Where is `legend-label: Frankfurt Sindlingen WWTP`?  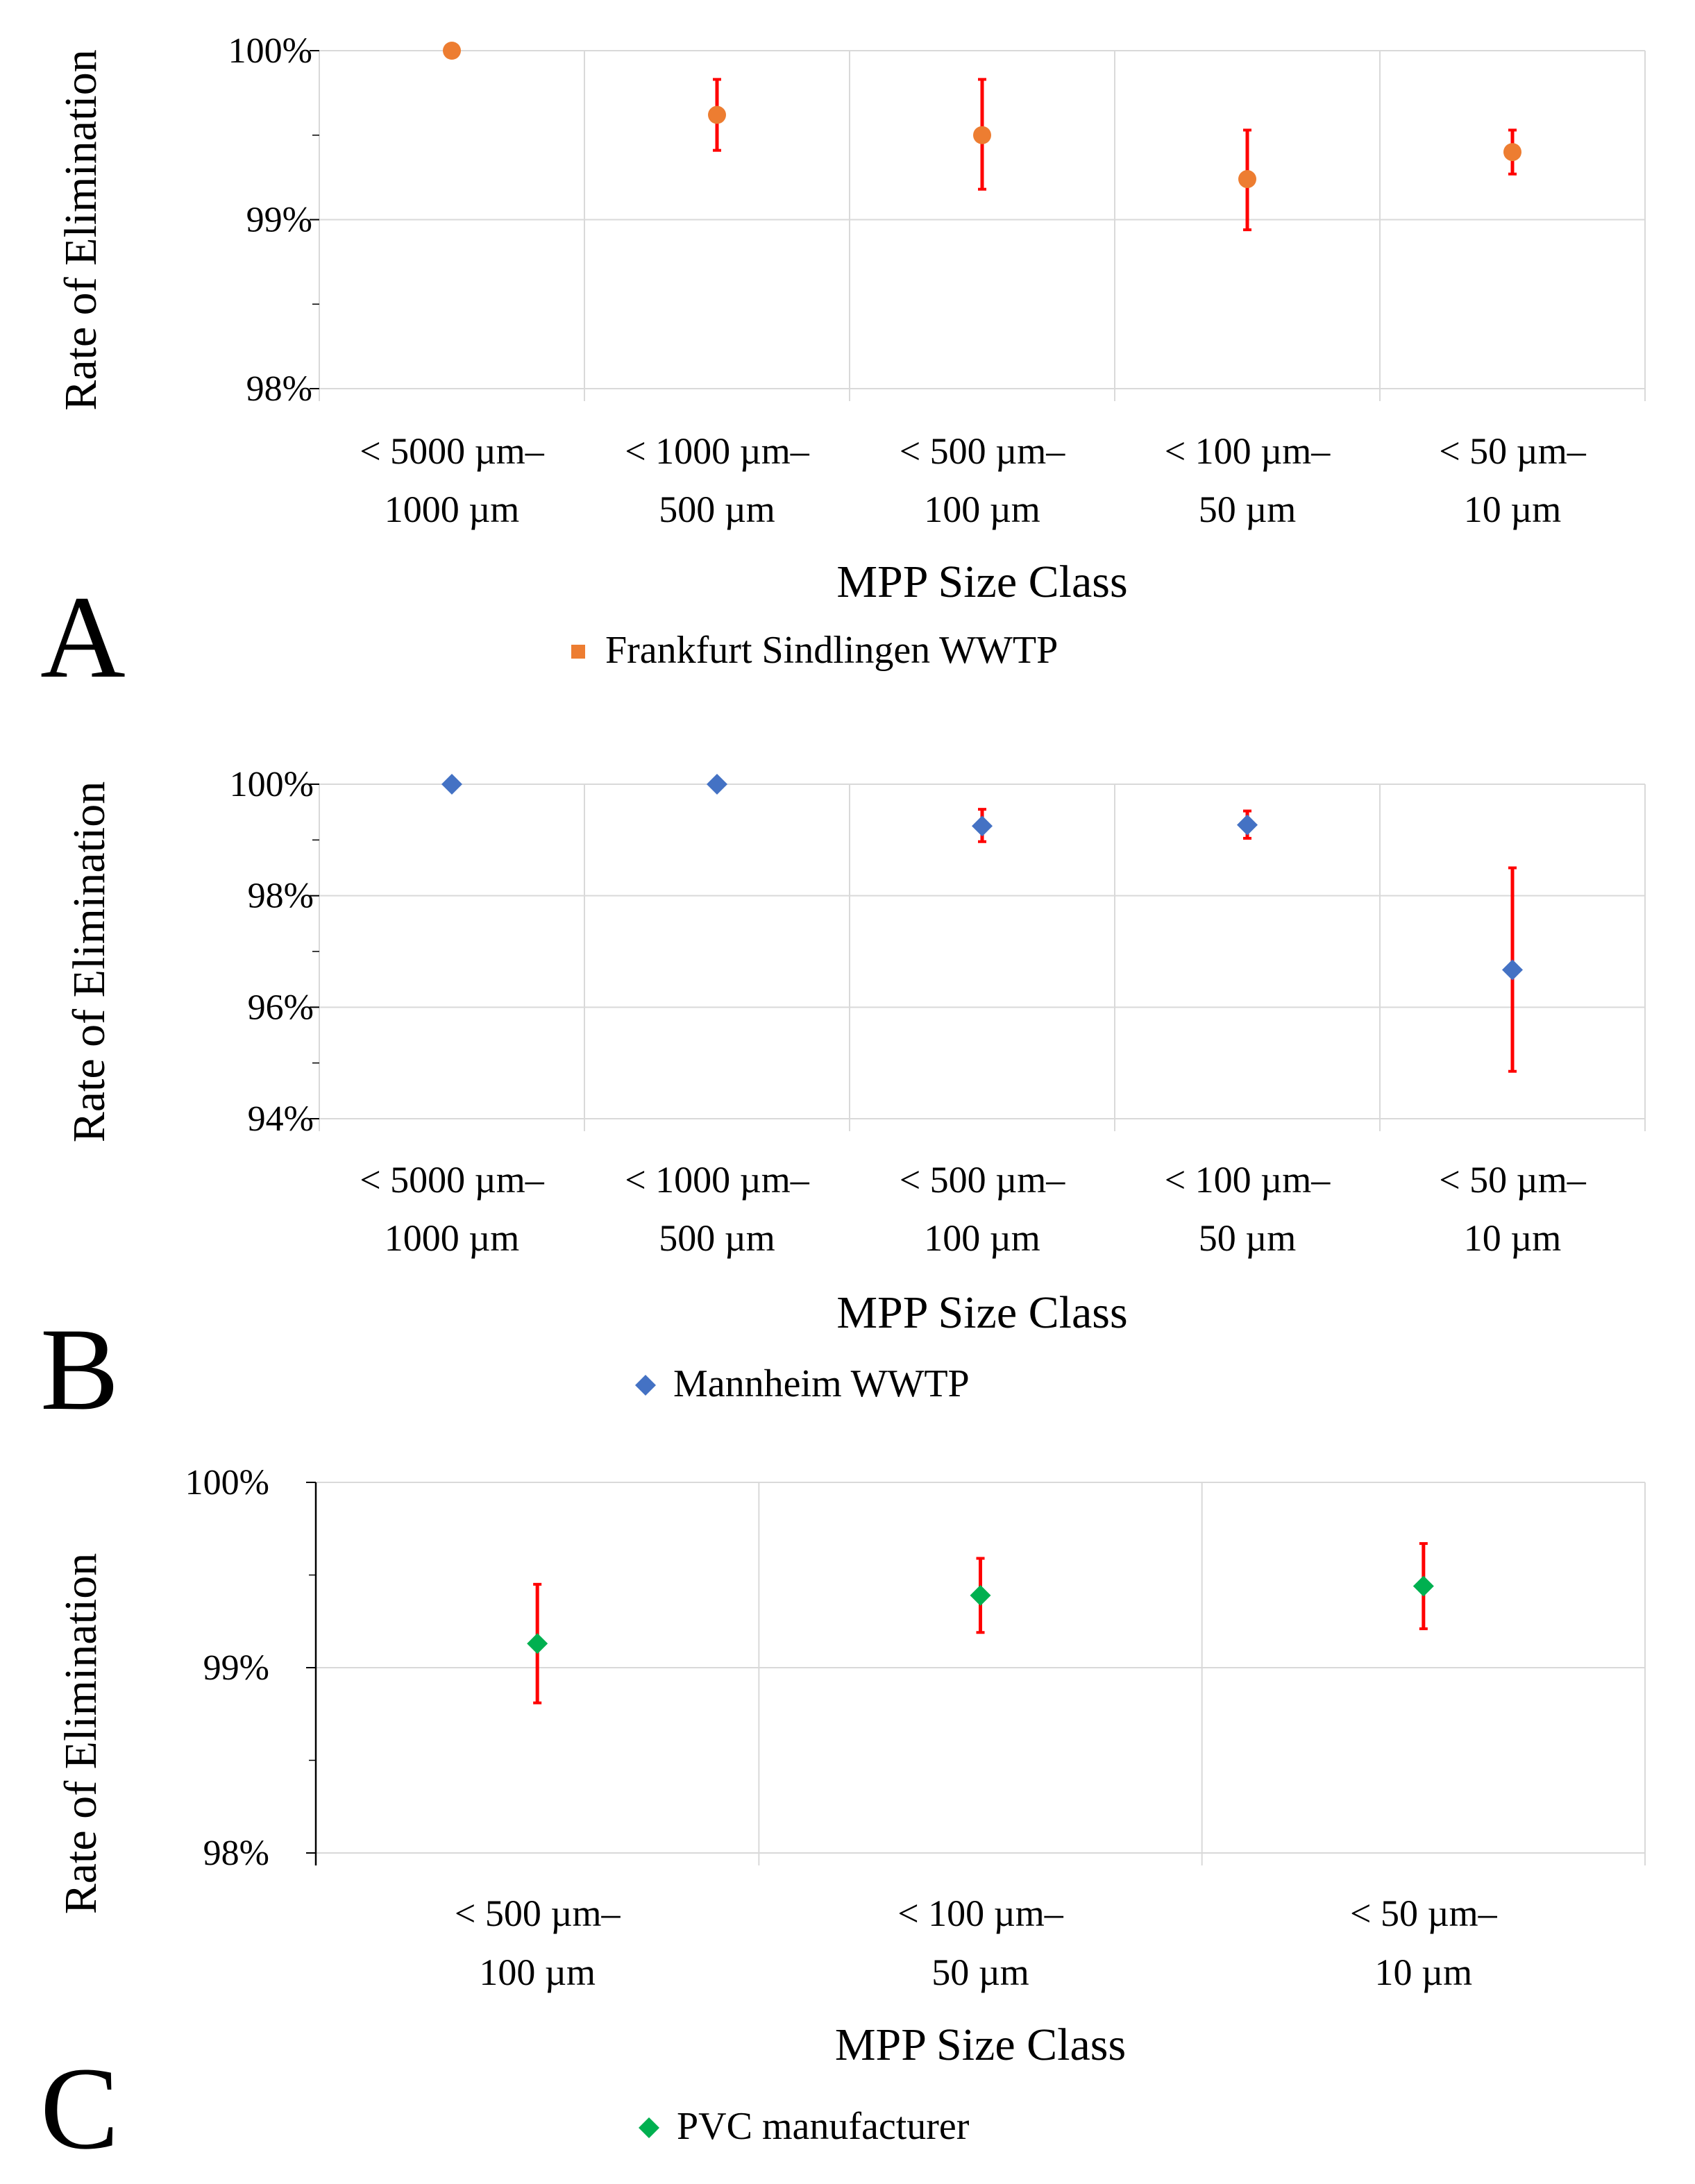 legend-label: Frankfurt Sindlingen WWTP is located at coordinates (831, 650).